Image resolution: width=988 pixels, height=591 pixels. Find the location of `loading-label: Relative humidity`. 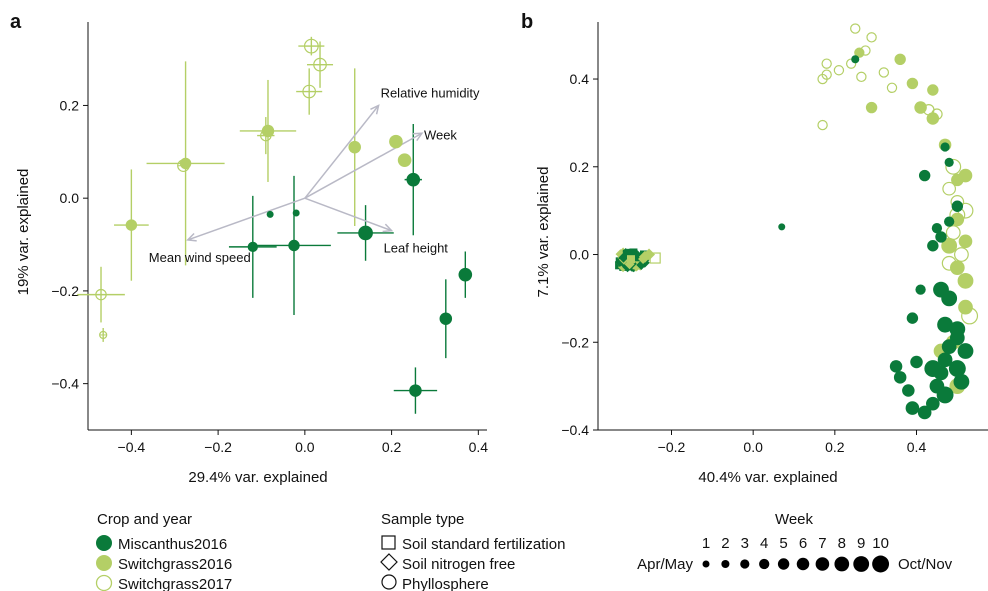

loading-label: Relative humidity is located at coordinates (430, 92).